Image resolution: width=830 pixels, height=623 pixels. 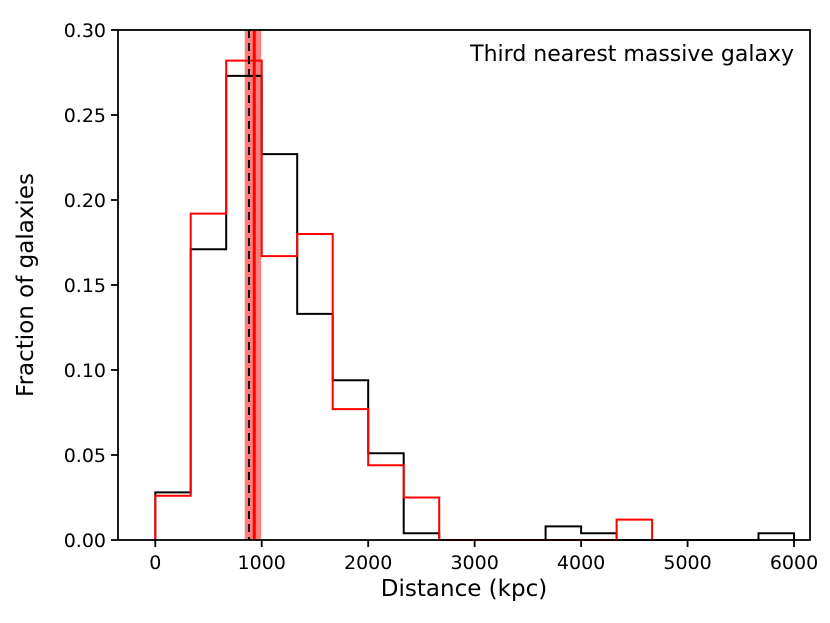 What do you see at coordinates (687, 563) in the screenshot?
I see `x-tick-label: 5000` at bounding box center [687, 563].